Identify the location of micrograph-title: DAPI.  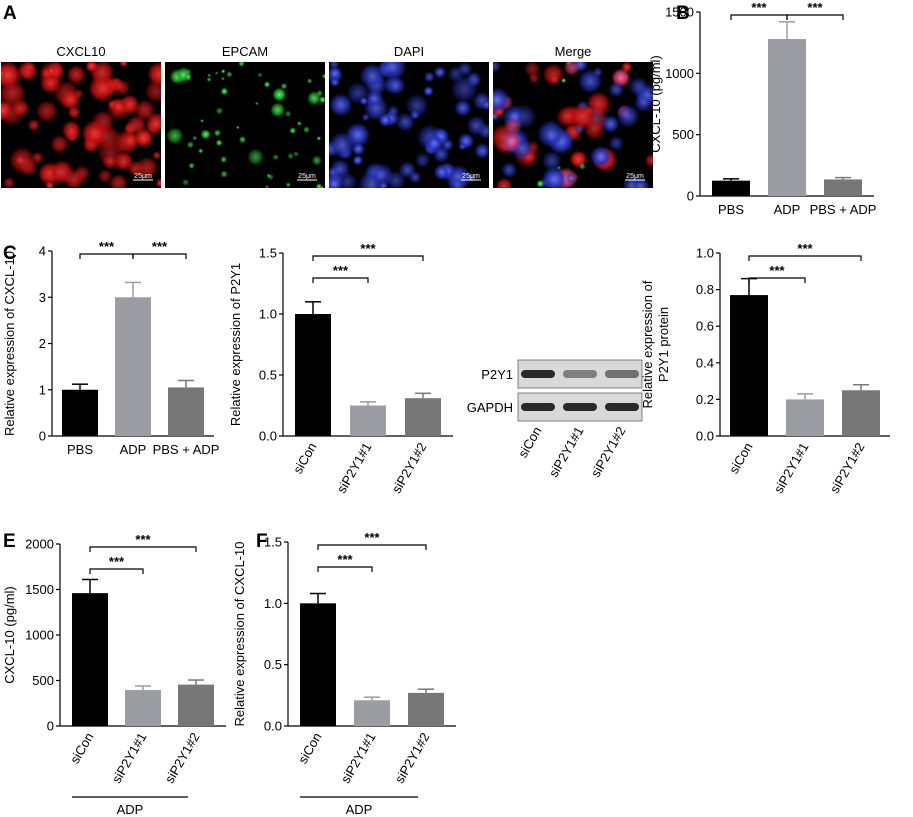
(409, 51).